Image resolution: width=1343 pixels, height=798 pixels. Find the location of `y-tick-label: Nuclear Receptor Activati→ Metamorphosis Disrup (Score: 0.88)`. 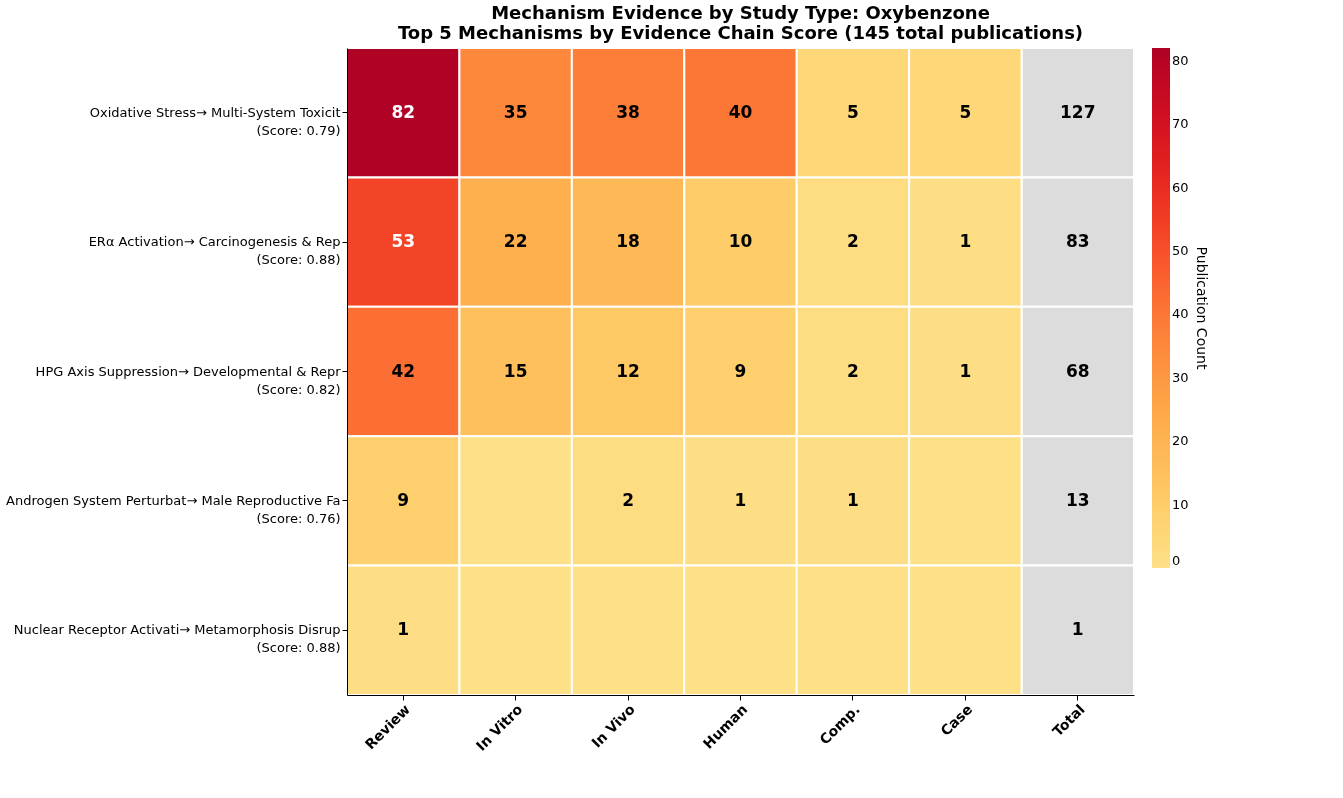

y-tick-label: Nuclear Receptor Activati→ Metamorphosis Disrup (Score: 0.88) is located at coordinates (177, 639).